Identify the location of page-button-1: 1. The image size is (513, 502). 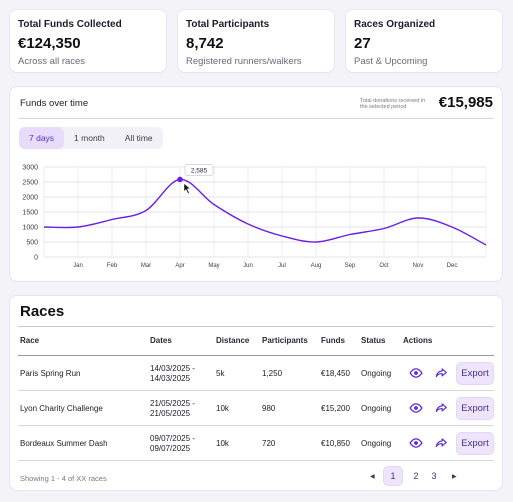
(393, 476).